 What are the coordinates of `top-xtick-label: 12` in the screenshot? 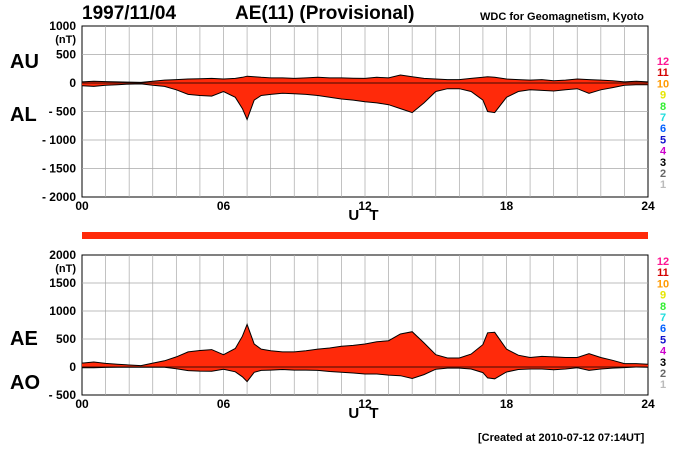 It's located at (365, 206).